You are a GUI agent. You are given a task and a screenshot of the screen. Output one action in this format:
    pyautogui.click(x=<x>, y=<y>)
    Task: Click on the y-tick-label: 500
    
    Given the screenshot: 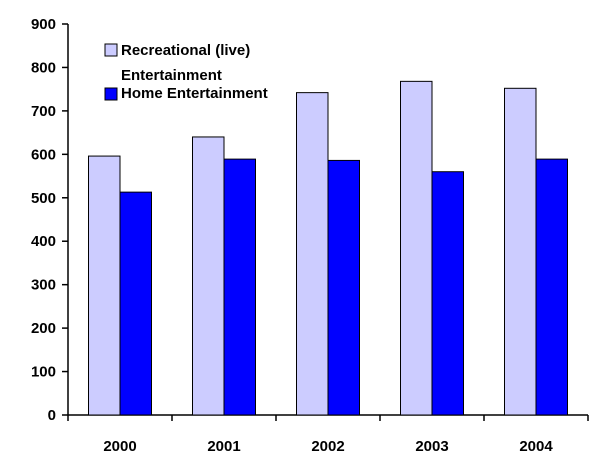 What is the action you would take?
    pyautogui.click(x=43, y=198)
    